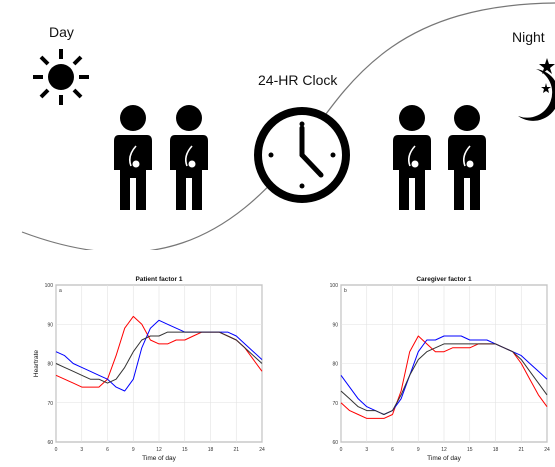 The image size is (555, 467). I want to click on moon-icon, so click(536, 95).